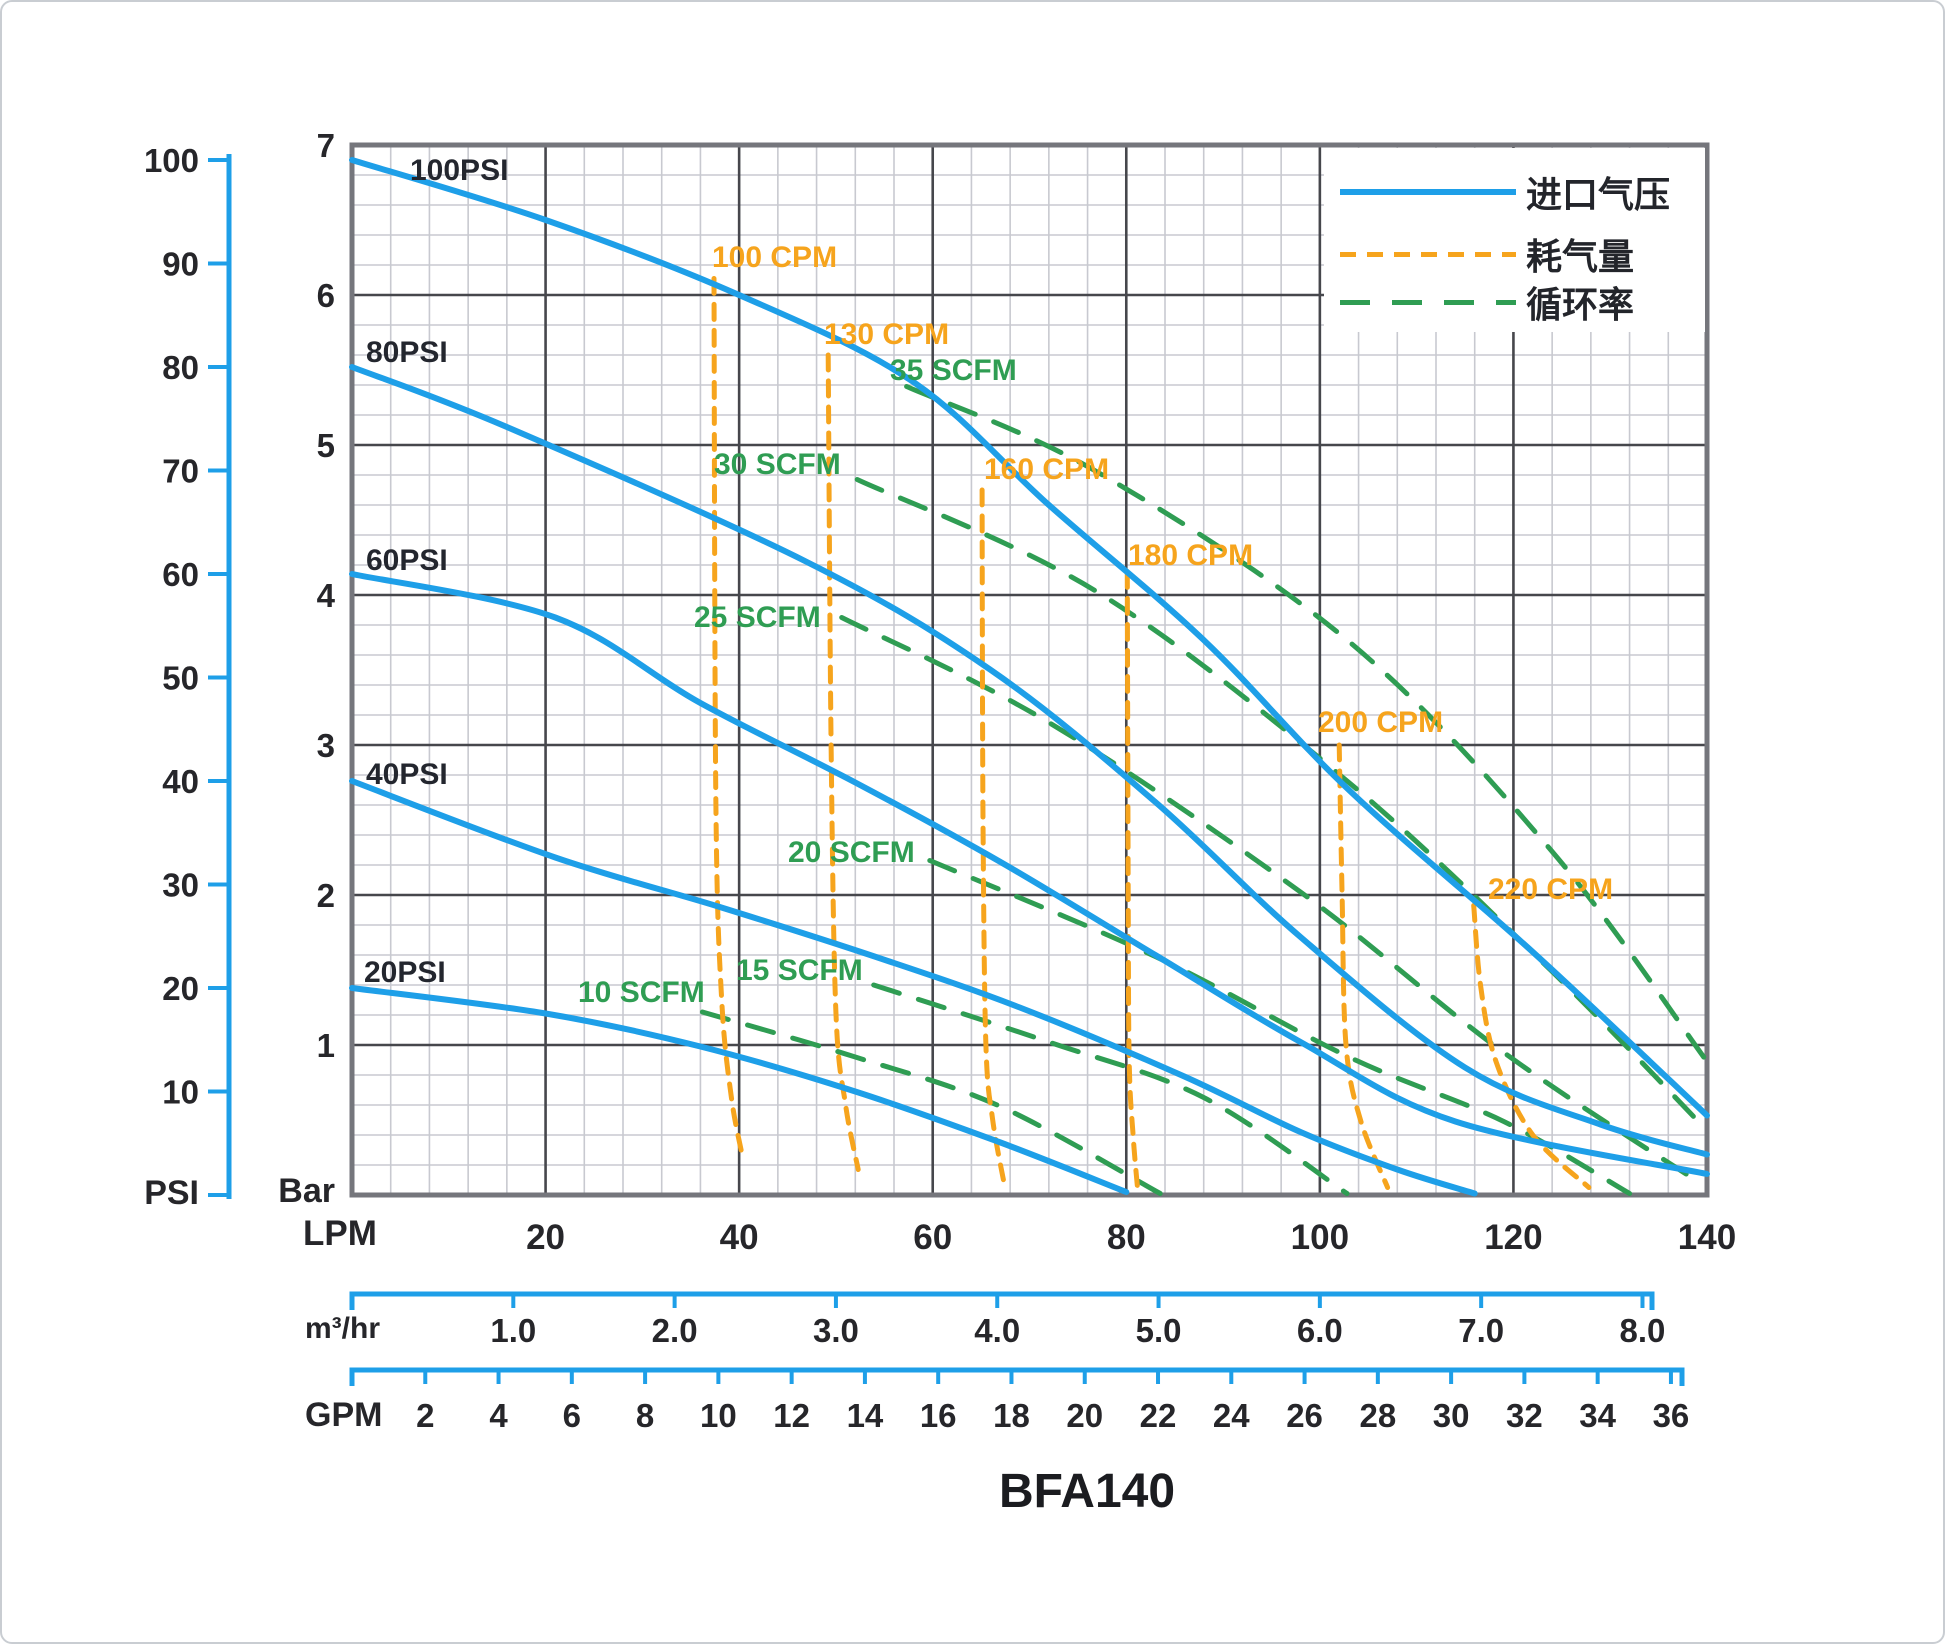  I want to click on lpm-tick-label: 60, so click(932, 1237).